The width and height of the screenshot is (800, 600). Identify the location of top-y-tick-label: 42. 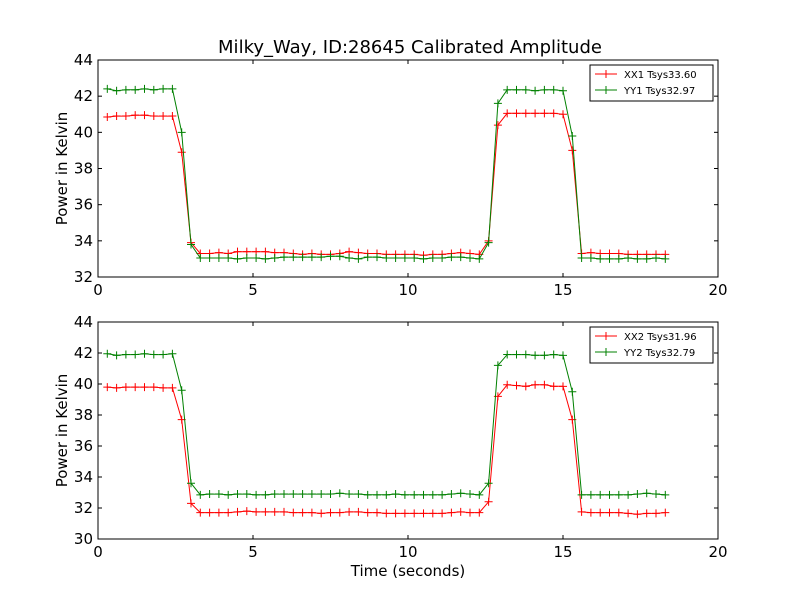
(83, 96).